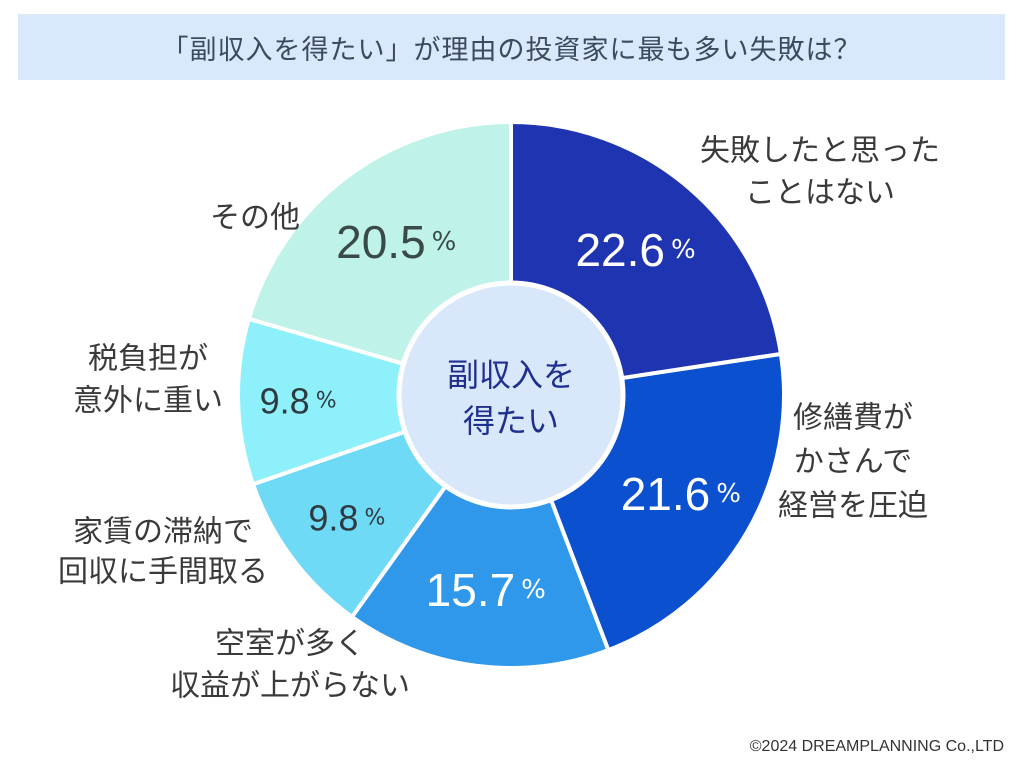 This screenshot has height=768, width=1024. I want to click on slice-value-number: 15.7, so click(471, 590).